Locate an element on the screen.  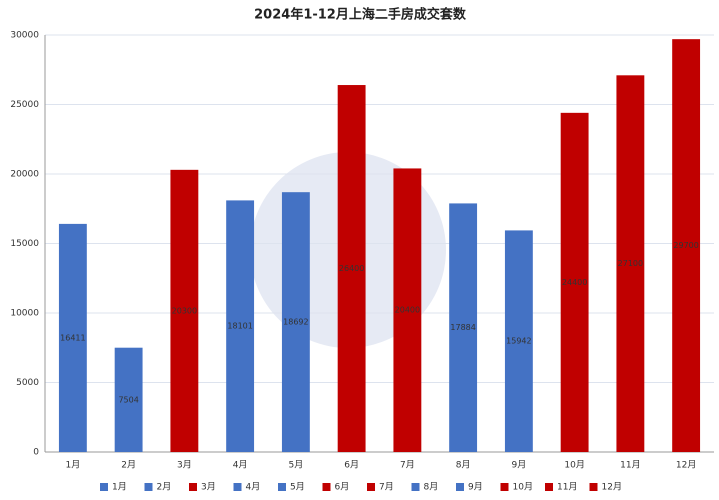
x-tick-label: 3月 is located at coordinates (184, 465).